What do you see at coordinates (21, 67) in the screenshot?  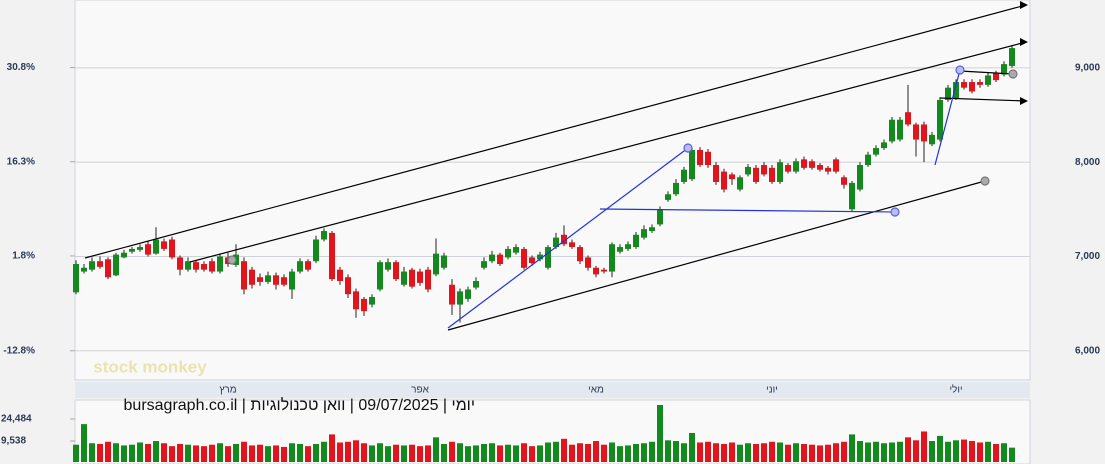 I see `y2-tick-label: 30.8%` at bounding box center [21, 67].